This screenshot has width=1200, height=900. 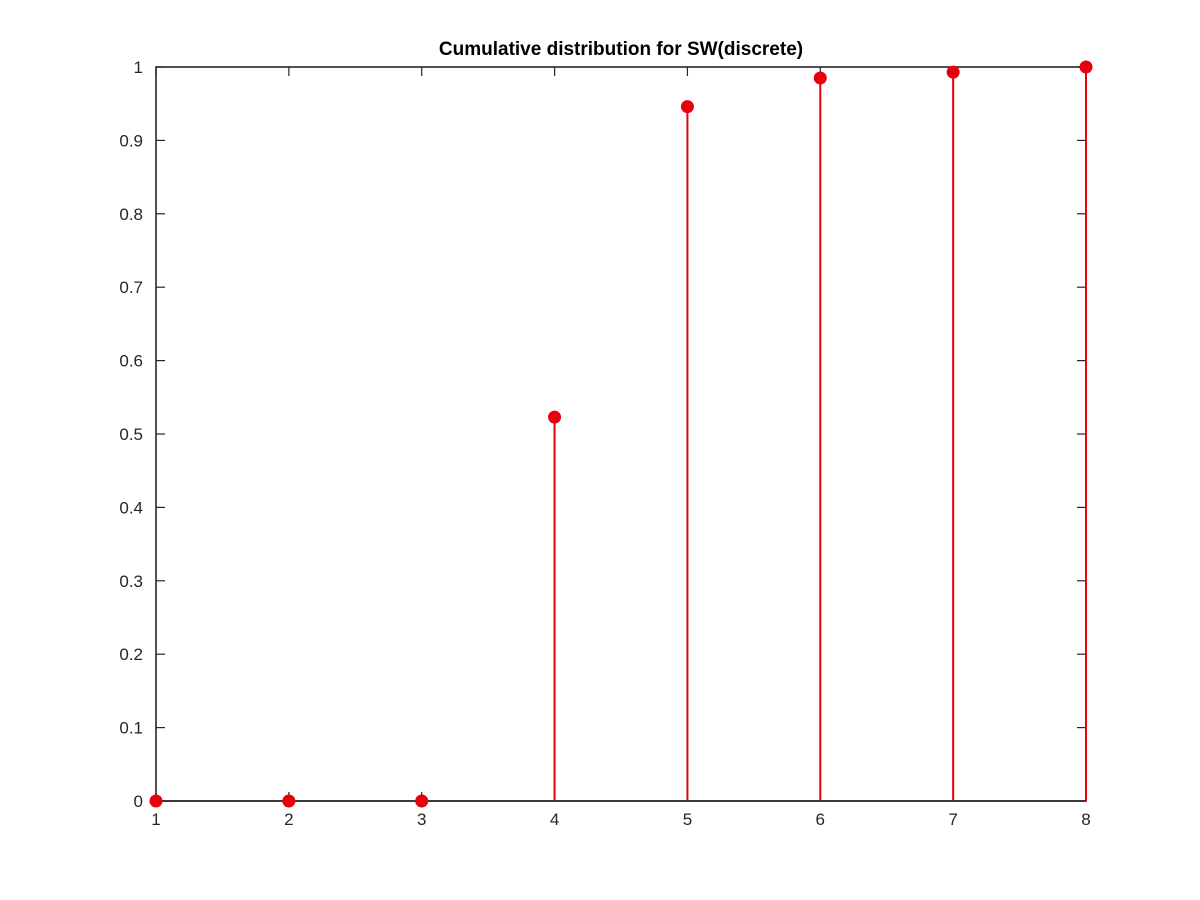 I want to click on x-tick-label: 3, so click(x=421, y=819).